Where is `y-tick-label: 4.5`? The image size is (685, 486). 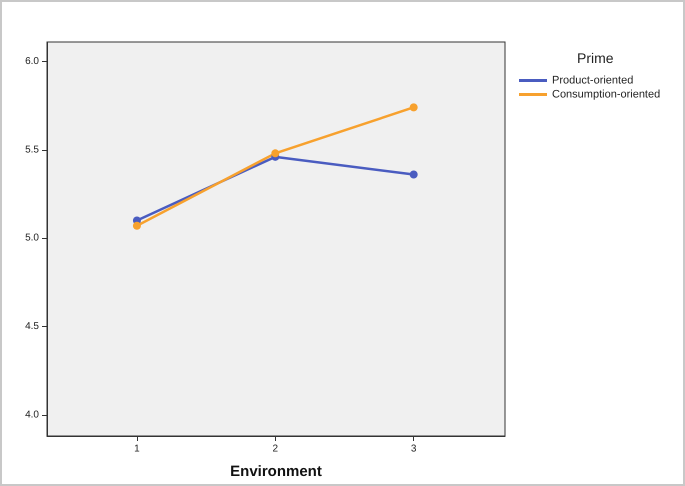 y-tick-label: 4.5 is located at coordinates (32, 326).